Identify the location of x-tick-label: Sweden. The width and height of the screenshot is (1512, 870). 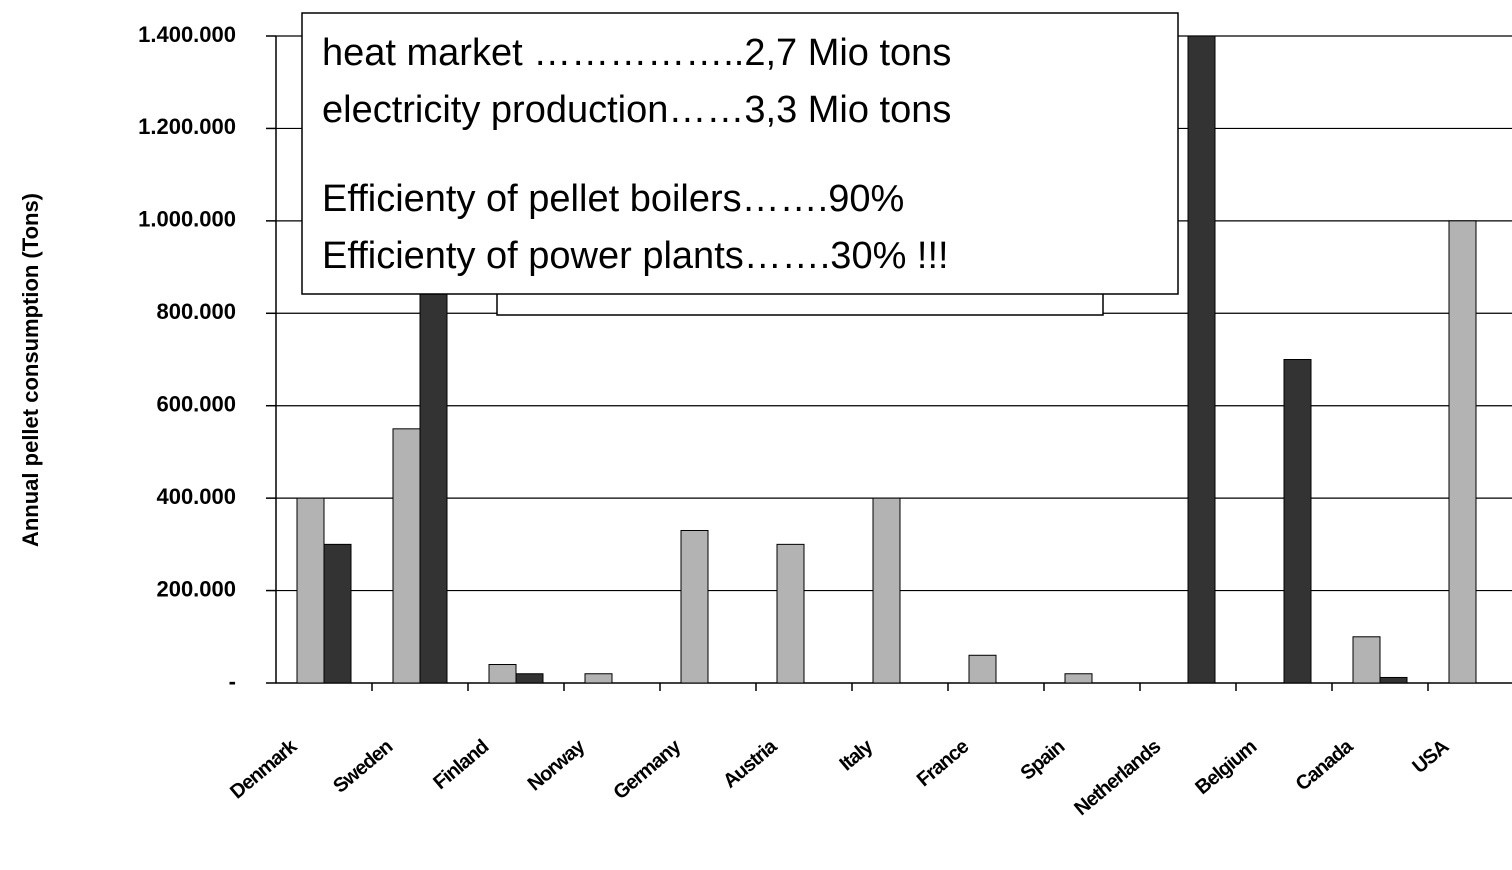
(362, 767).